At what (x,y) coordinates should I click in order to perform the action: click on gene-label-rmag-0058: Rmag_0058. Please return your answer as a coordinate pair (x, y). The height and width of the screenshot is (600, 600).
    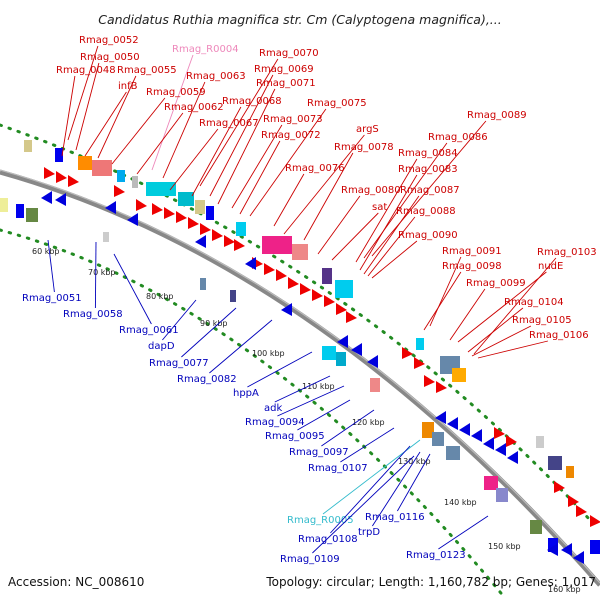
    Looking at the image, I should click on (93, 314).